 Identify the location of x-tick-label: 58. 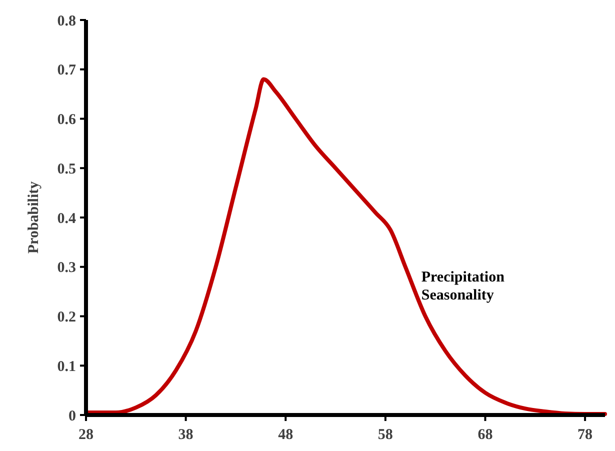
(385, 435).